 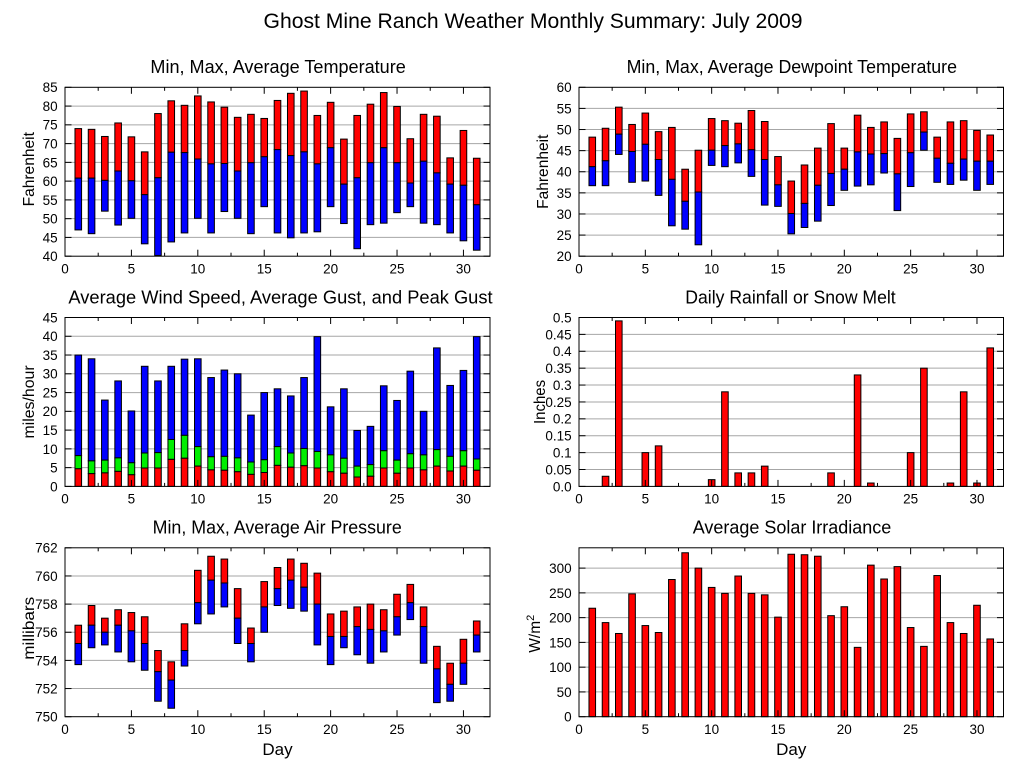 I want to click on svg-text: miles/hour, so click(x=29, y=401).